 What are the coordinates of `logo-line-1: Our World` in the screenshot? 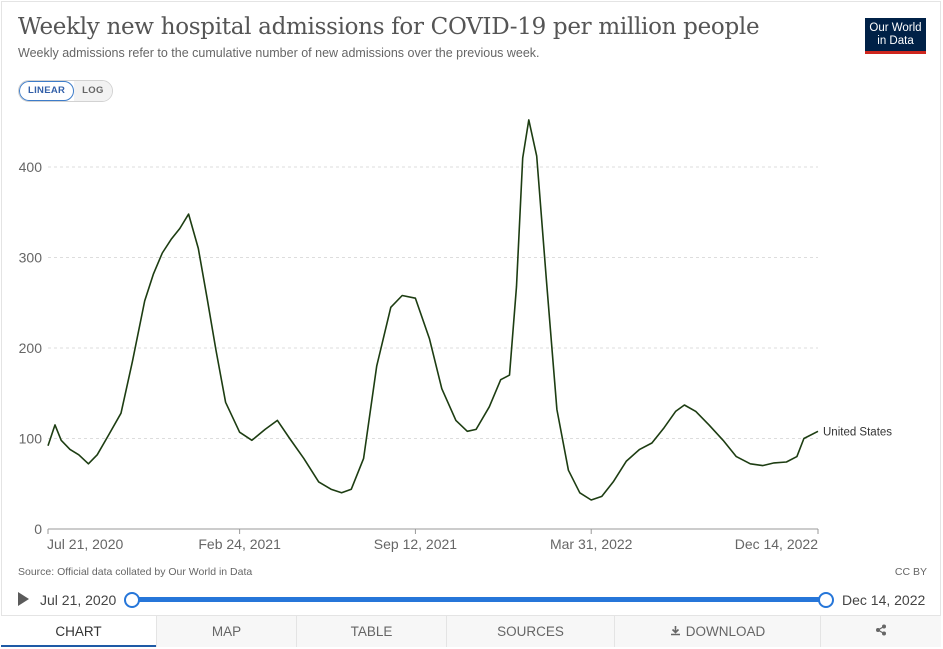 It's located at (895, 28).